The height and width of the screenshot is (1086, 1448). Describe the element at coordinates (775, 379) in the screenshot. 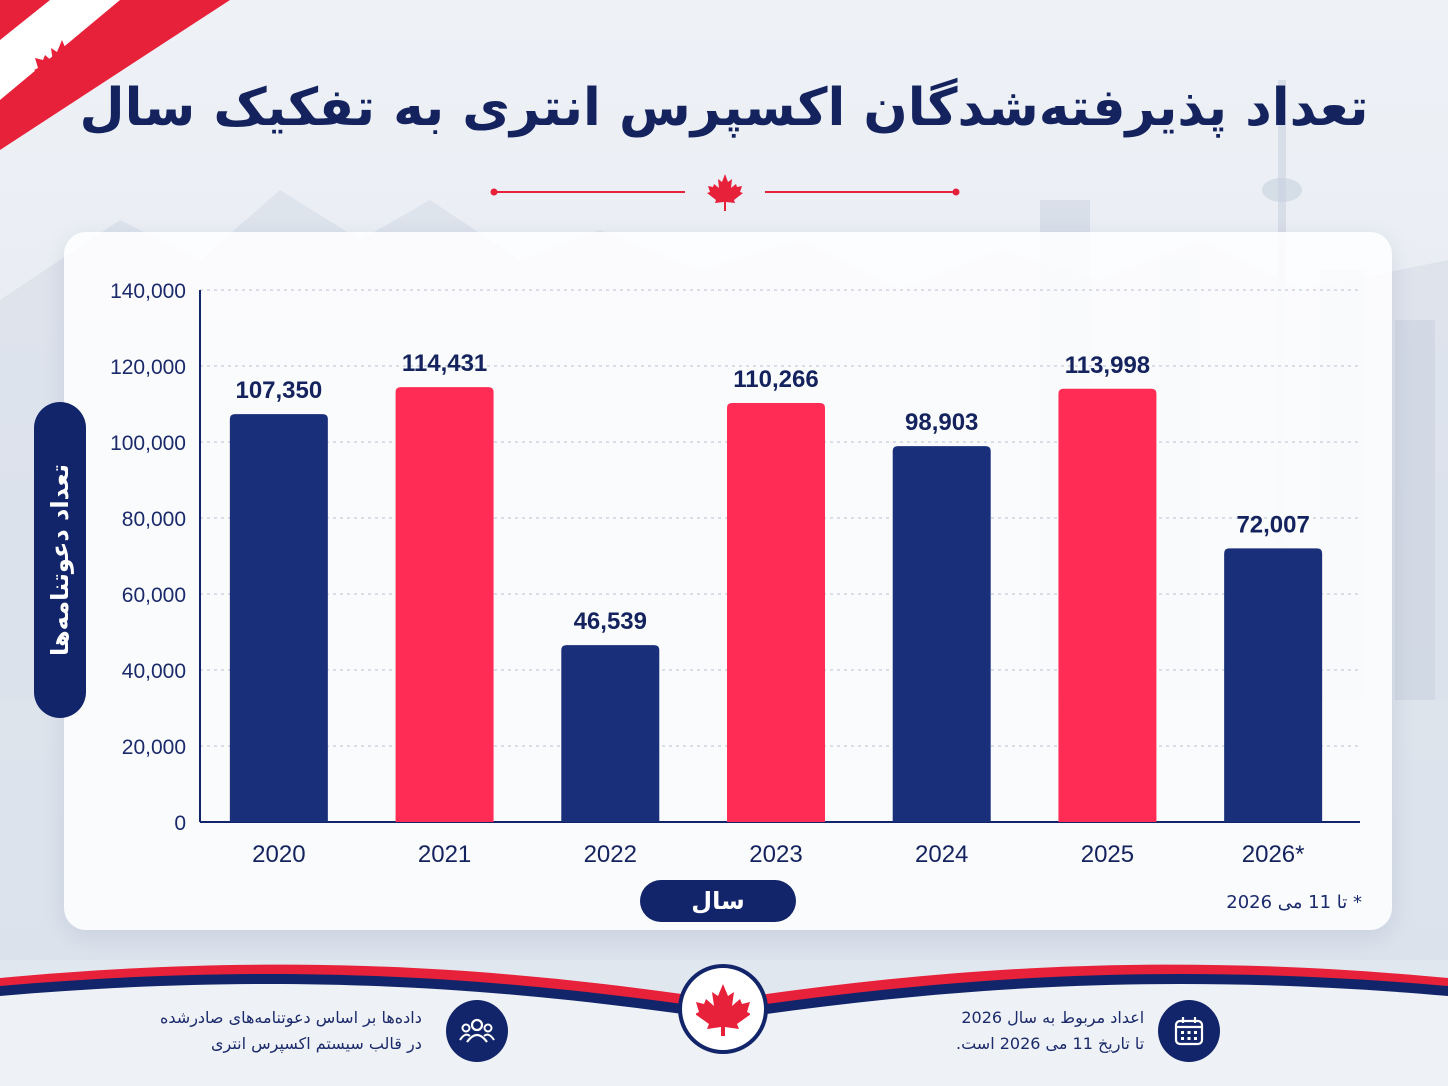

I see `value-label: 110,266` at that location.